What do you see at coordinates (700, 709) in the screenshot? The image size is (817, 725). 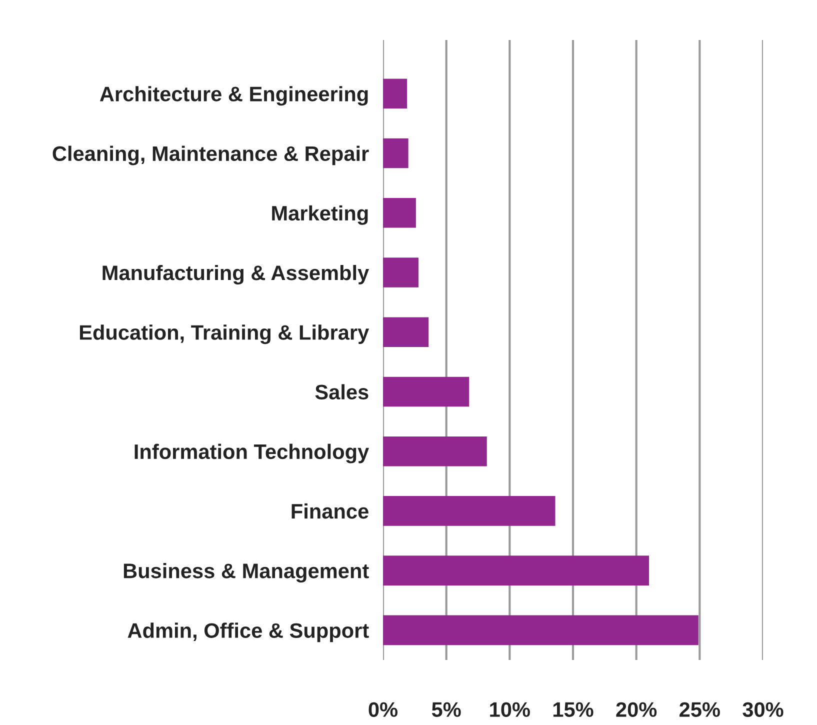 I see `x-tick-label: 25%` at bounding box center [700, 709].